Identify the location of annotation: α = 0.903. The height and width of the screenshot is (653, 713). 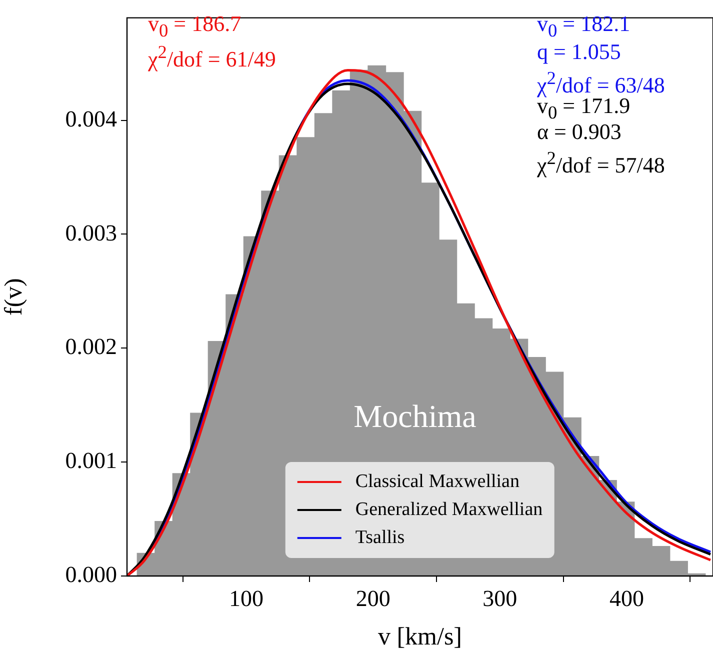
(579, 131).